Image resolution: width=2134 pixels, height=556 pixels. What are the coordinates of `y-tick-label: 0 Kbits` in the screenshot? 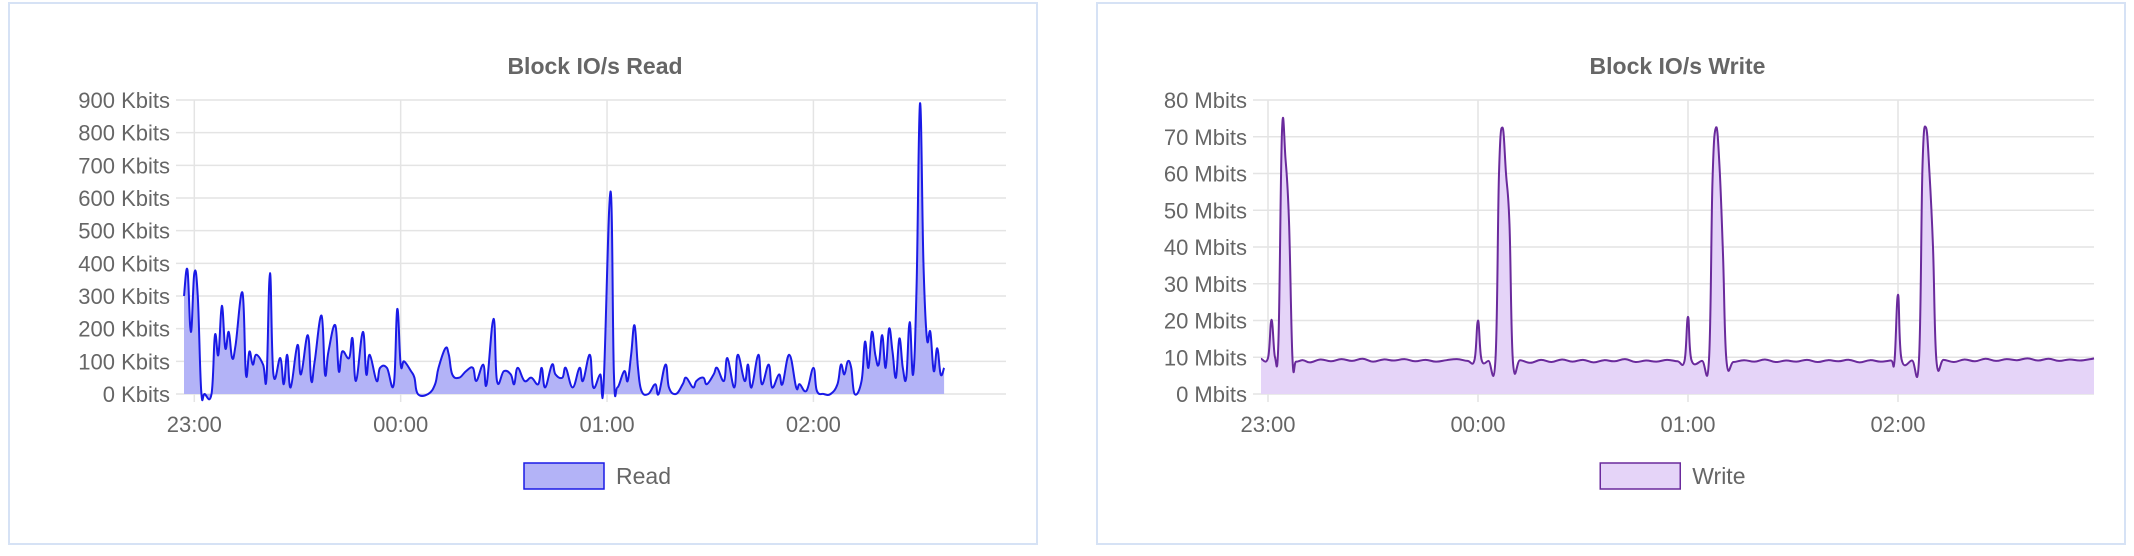 It's located at (136, 394).